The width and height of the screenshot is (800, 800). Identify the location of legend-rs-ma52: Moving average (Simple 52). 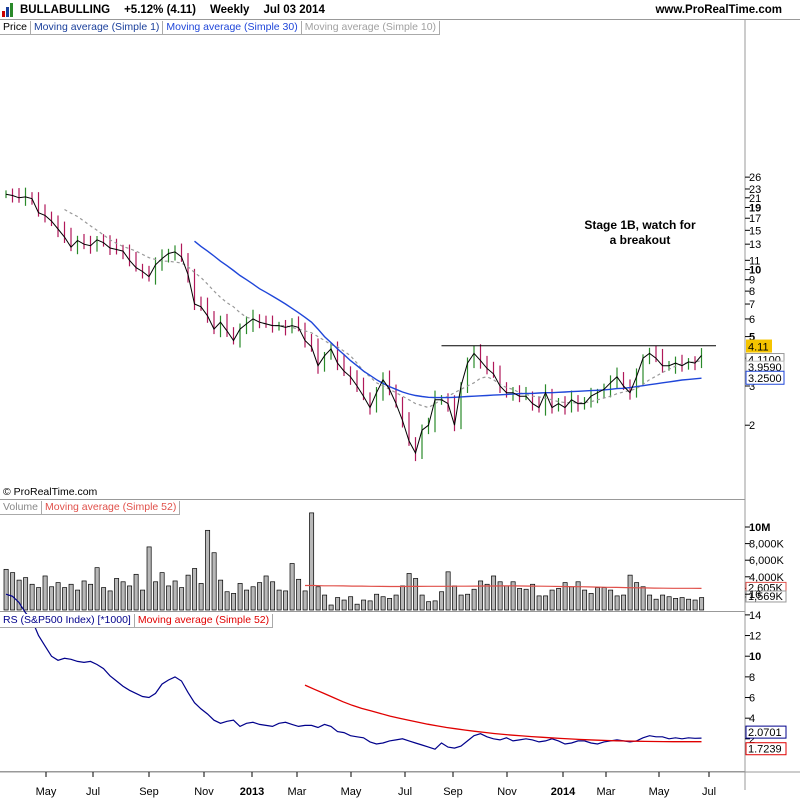
(204, 621).